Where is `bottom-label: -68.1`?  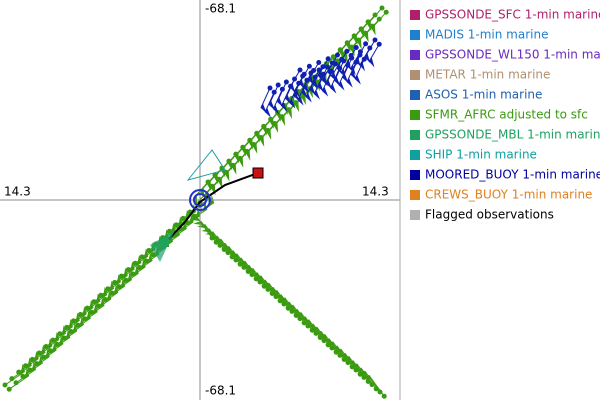
bottom-label: -68.1 is located at coordinates (220, 391).